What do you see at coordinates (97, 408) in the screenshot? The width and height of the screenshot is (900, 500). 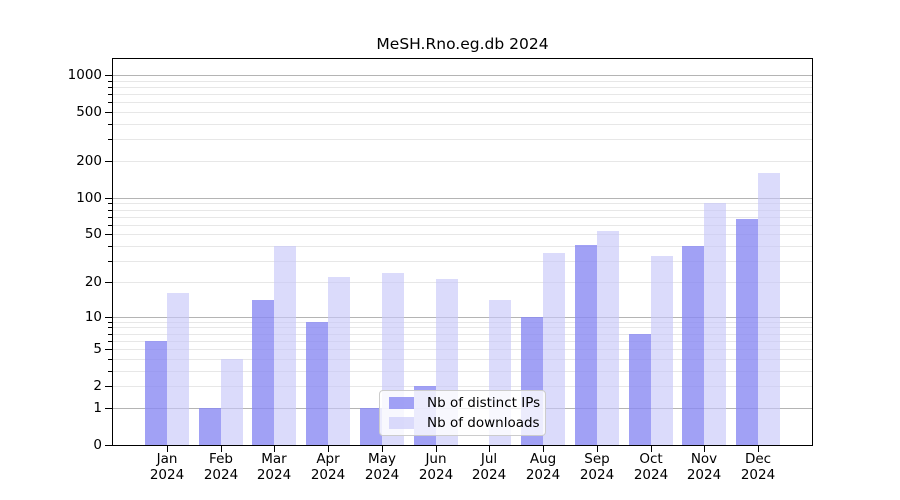 I see `y-tick-label: 1` at bounding box center [97, 408].